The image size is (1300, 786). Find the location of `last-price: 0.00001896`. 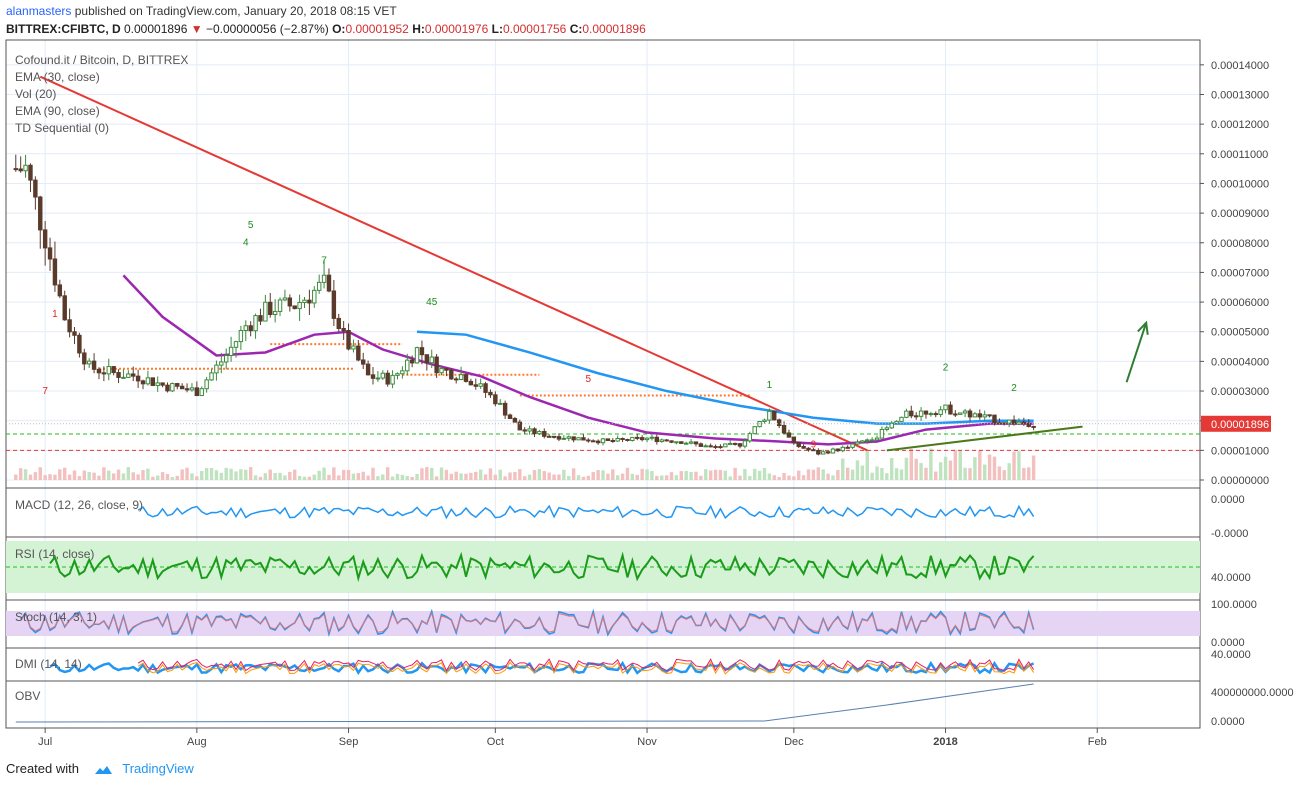

last-price: 0.00001896 is located at coordinates (156, 29).